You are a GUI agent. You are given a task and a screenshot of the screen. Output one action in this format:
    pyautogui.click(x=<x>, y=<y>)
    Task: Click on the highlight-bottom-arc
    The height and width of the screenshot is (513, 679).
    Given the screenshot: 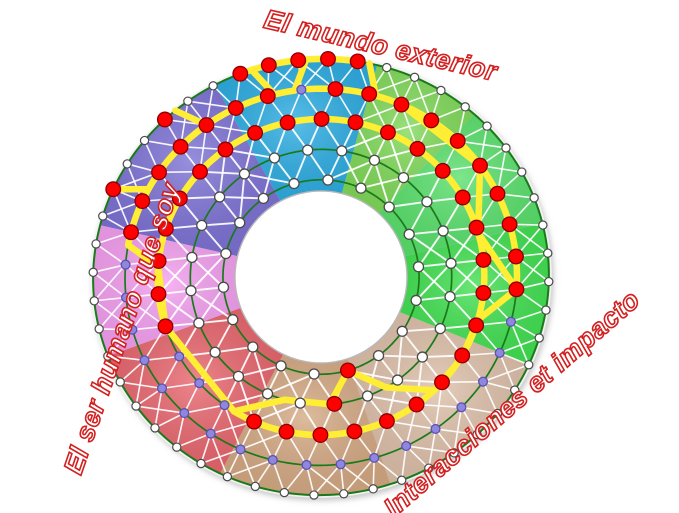 What is the action you would take?
    pyautogui.click(x=336, y=427)
    